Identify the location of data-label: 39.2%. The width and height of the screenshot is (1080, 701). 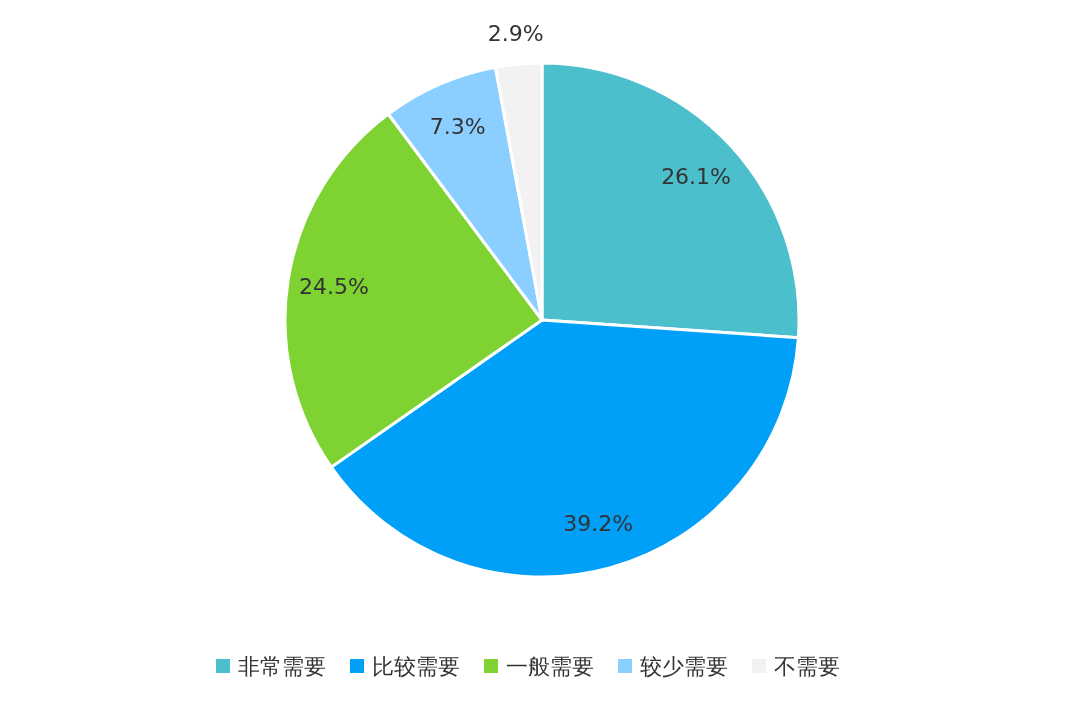
(598, 523).